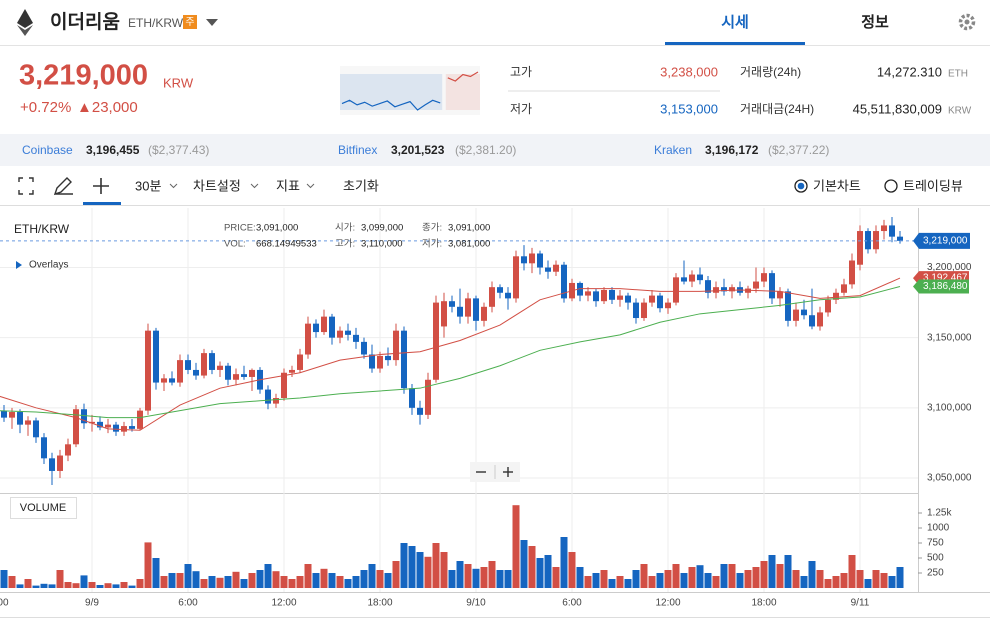  I want to click on view-option: 기본차트, so click(837, 185).